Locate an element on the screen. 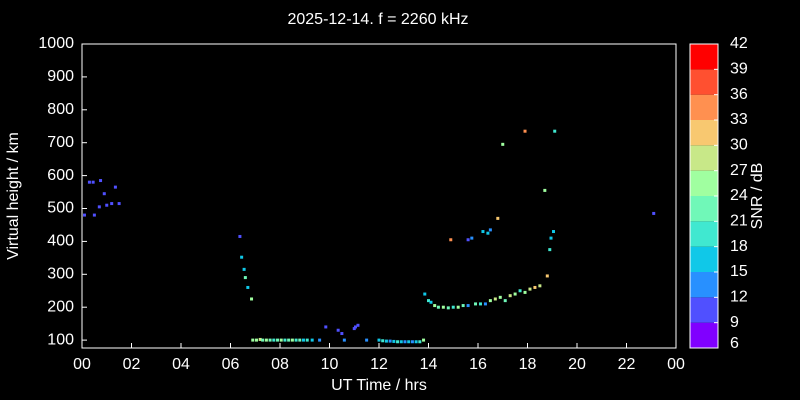 The image size is (800, 400). x-tick-label: 00 is located at coordinates (82, 364).